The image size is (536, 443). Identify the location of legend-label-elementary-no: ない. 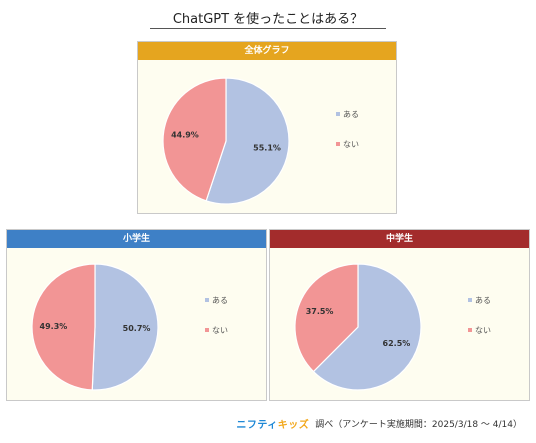
(220, 330).